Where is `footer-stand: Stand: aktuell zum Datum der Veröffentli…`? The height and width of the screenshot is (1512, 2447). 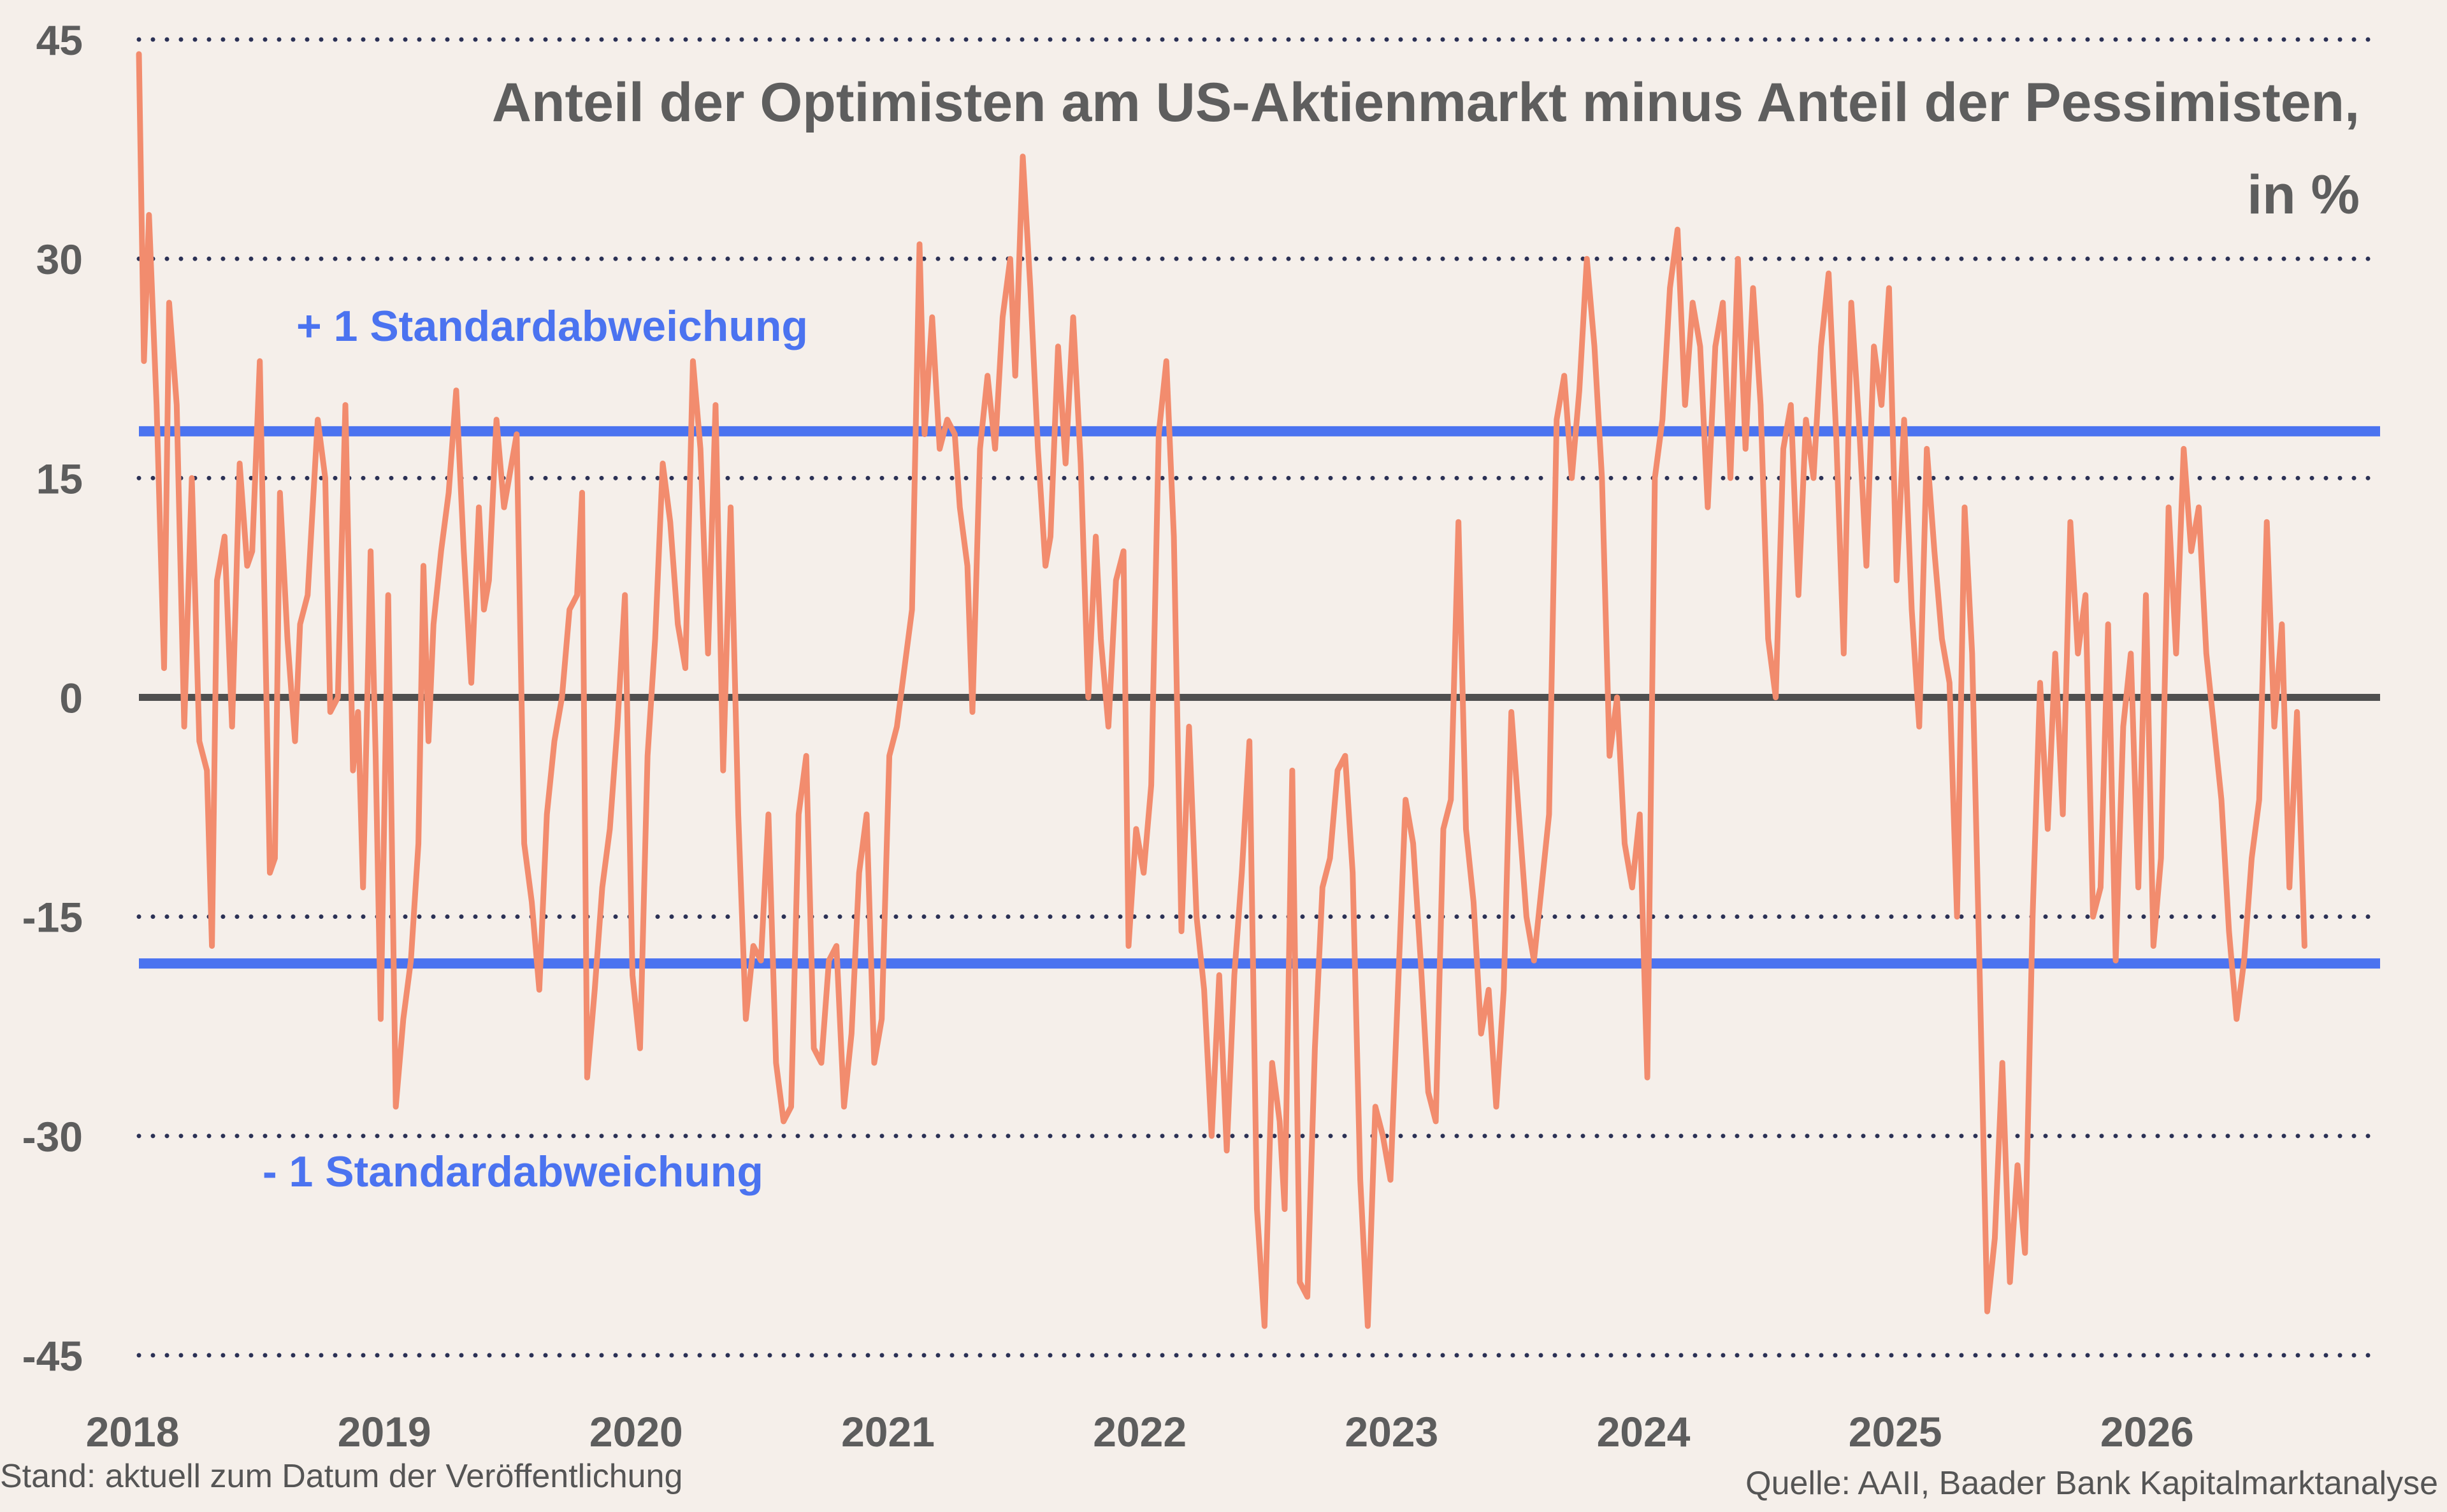 footer-stand: Stand: aktuell zum Datum der Veröffentli… is located at coordinates (341, 1476).